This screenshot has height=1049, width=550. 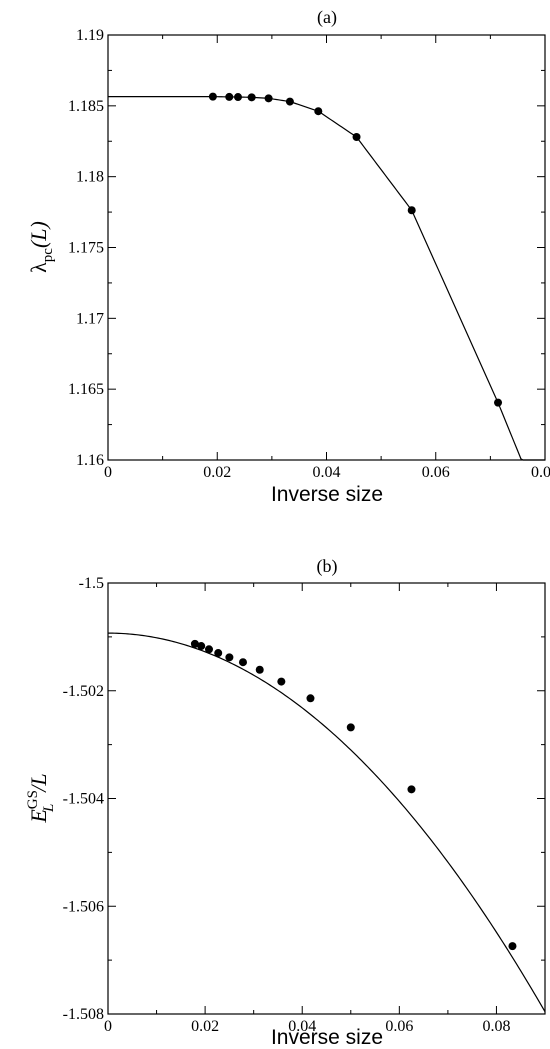 I want to click on panel-b-ylabel-sup: GS, so click(x=33, y=799).